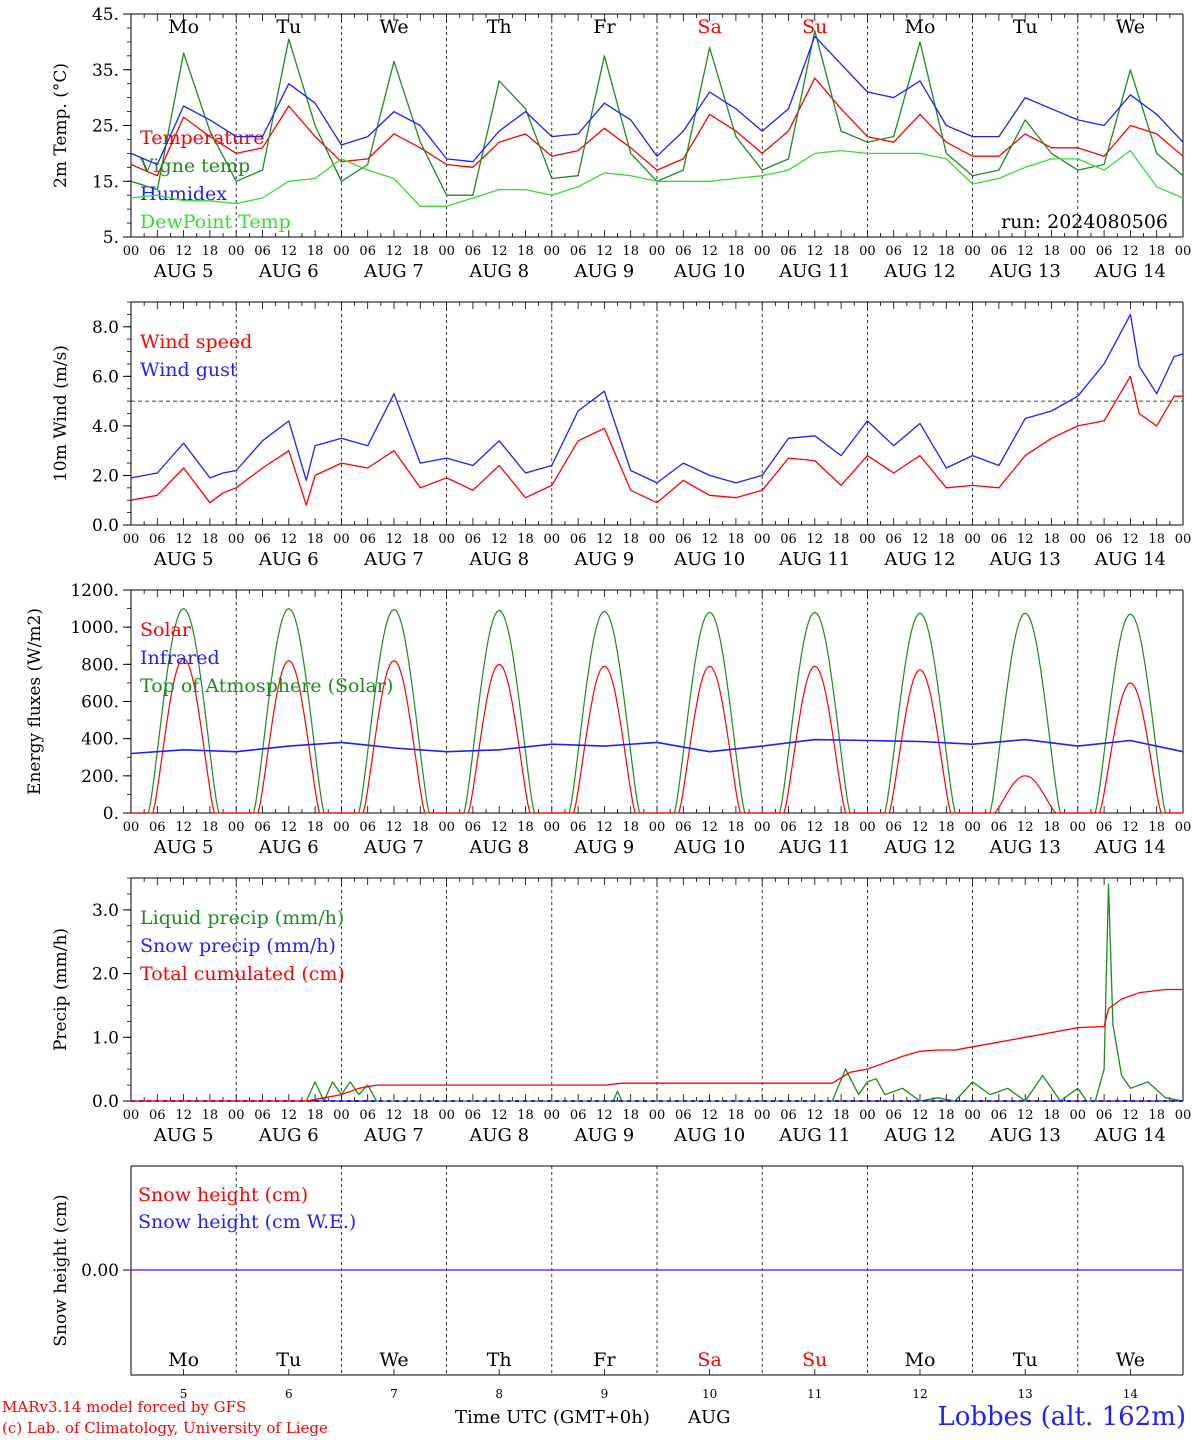 This screenshot has height=1440, width=1194. What do you see at coordinates (105, 15) in the screenshot?
I see `y-tick-label: 45.` at bounding box center [105, 15].